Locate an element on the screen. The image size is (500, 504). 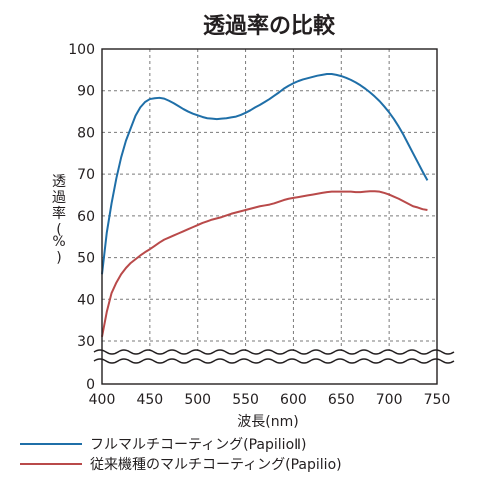
x-tick-label: 600 is located at coordinates (293, 400).